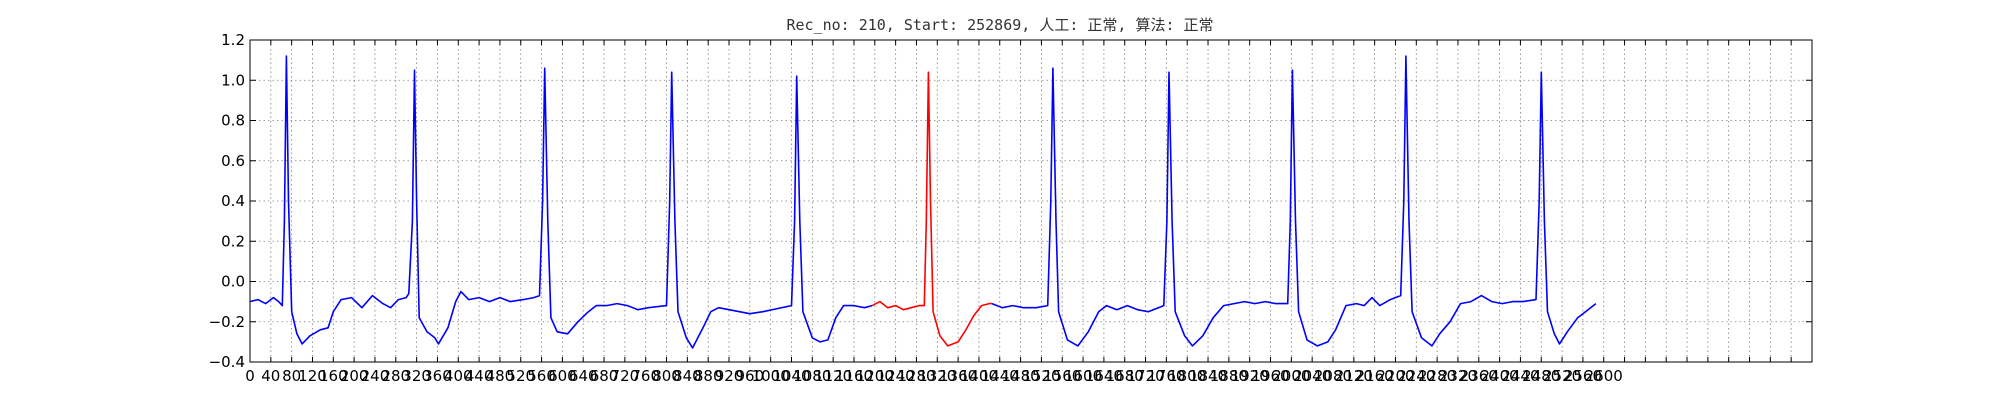  Describe the element at coordinates (687, 376) in the screenshot. I see `x-tick-label: 840` at that location.